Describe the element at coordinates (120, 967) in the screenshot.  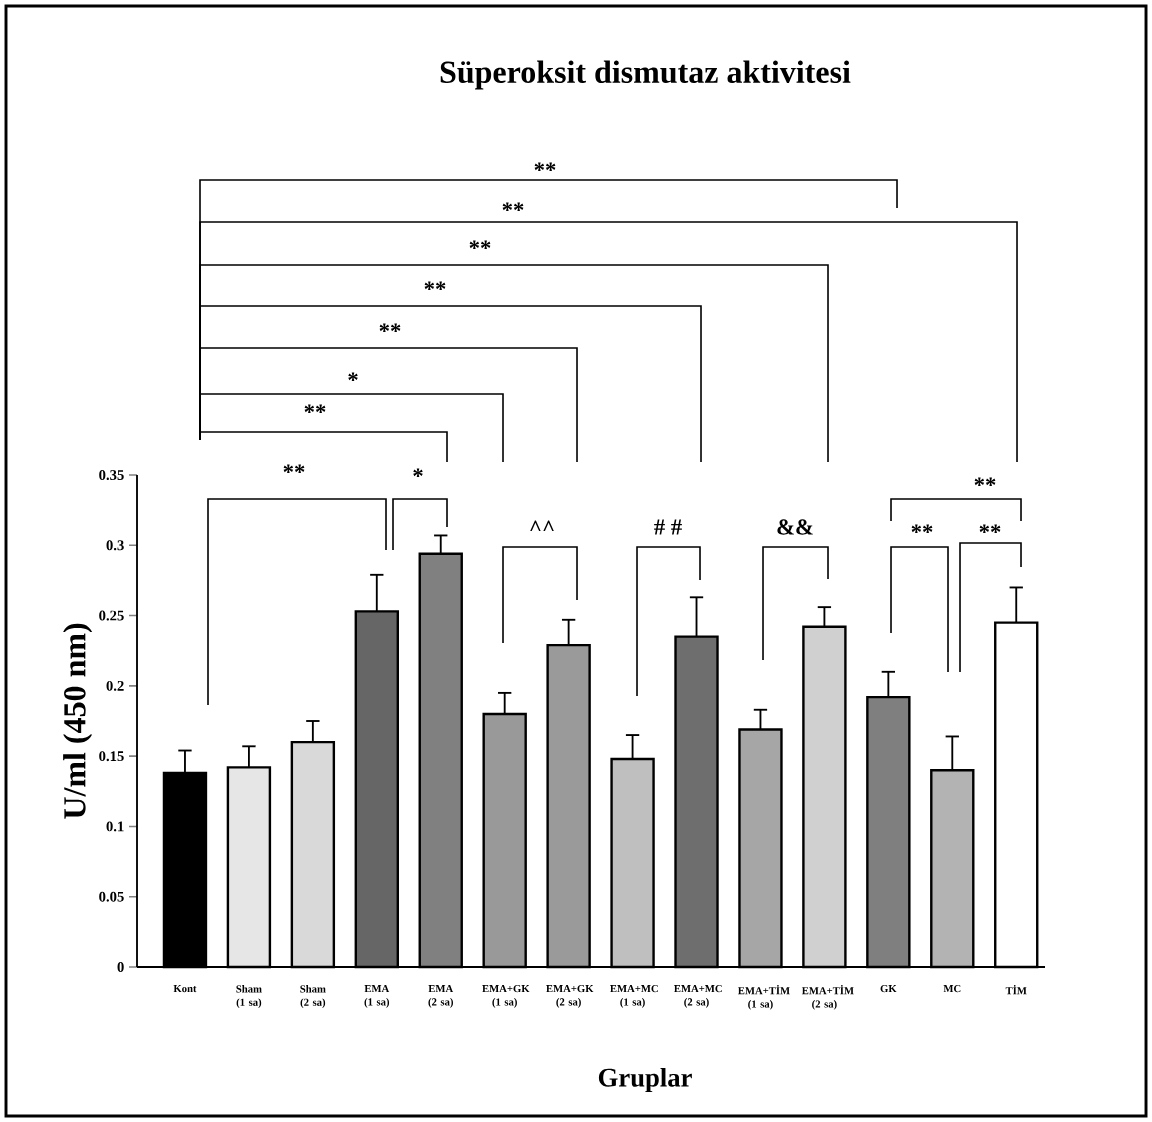
I see `y-tick-label: 0` at that location.